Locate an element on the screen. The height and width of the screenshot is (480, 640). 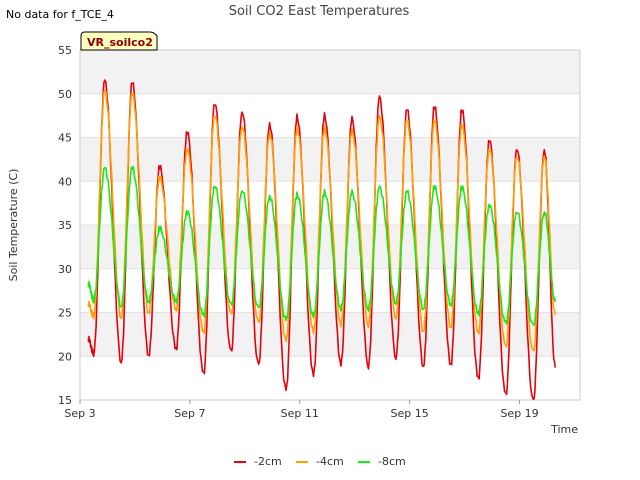
y-tick-label: 50 is located at coordinates (65, 94).